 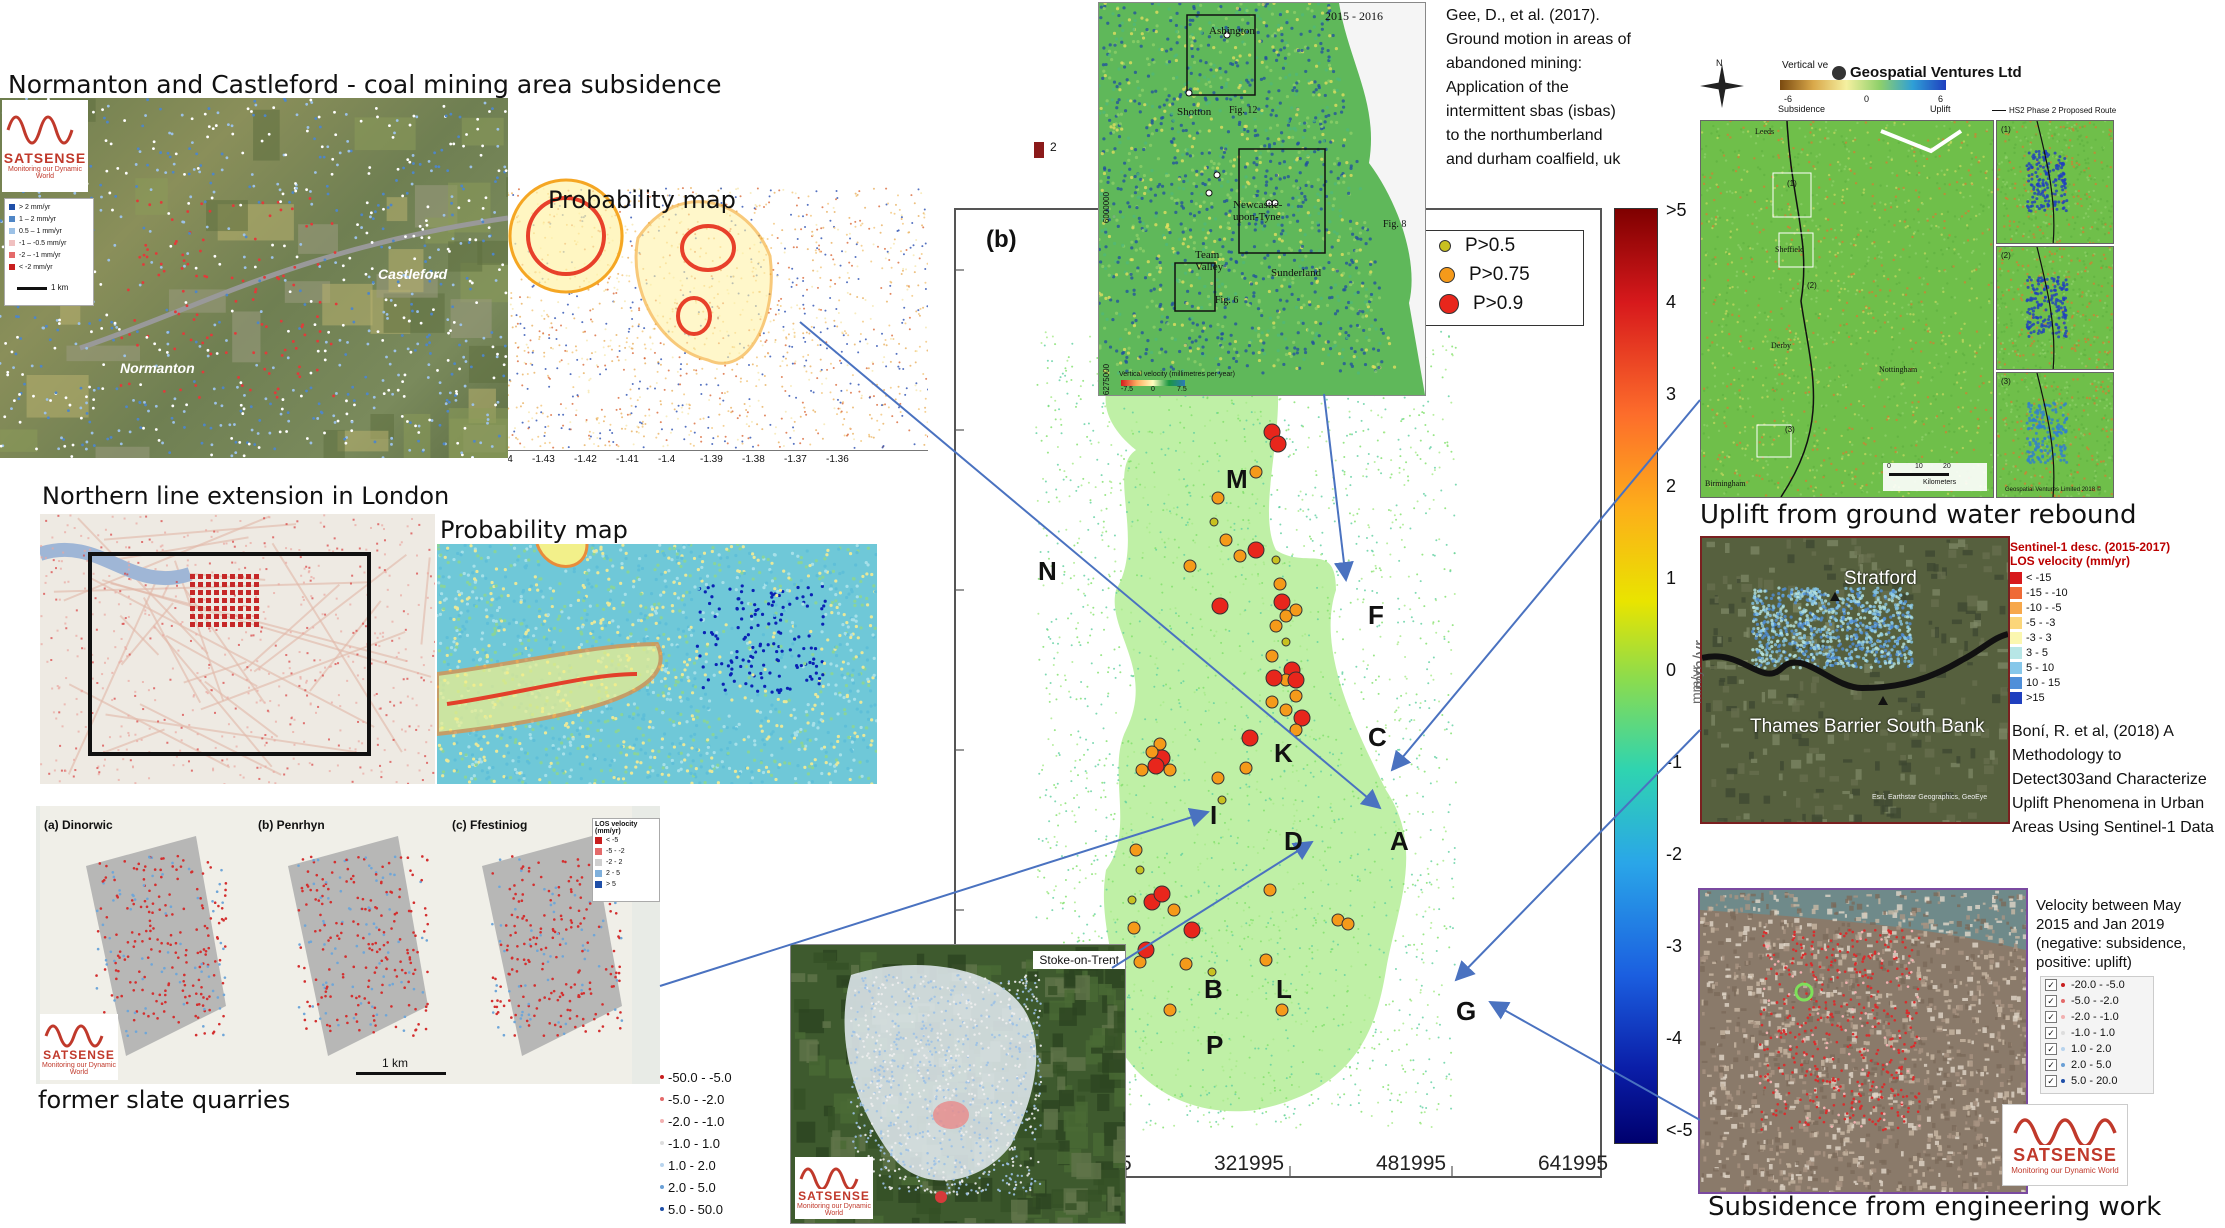 What do you see at coordinates (626, 884) in the screenshot?
I see `legend-row: > 5` at bounding box center [626, 884].